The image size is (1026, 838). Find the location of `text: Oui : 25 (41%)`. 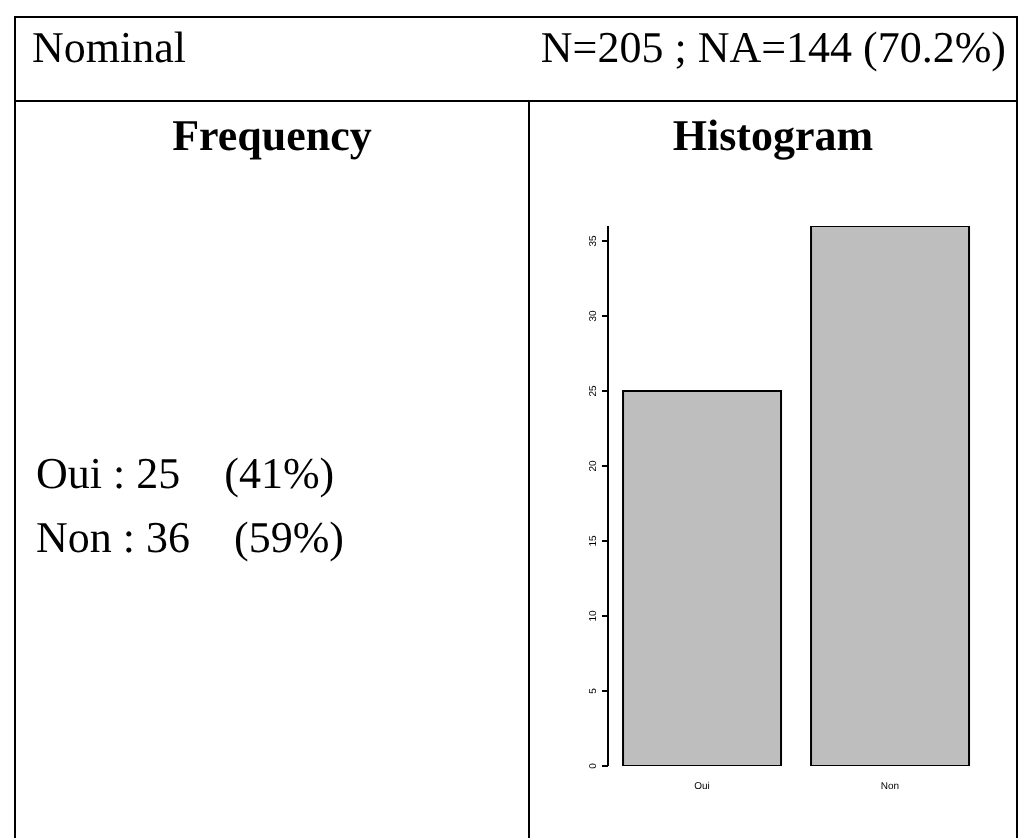

text: Oui : 25 (41%) is located at coordinates (185, 474).